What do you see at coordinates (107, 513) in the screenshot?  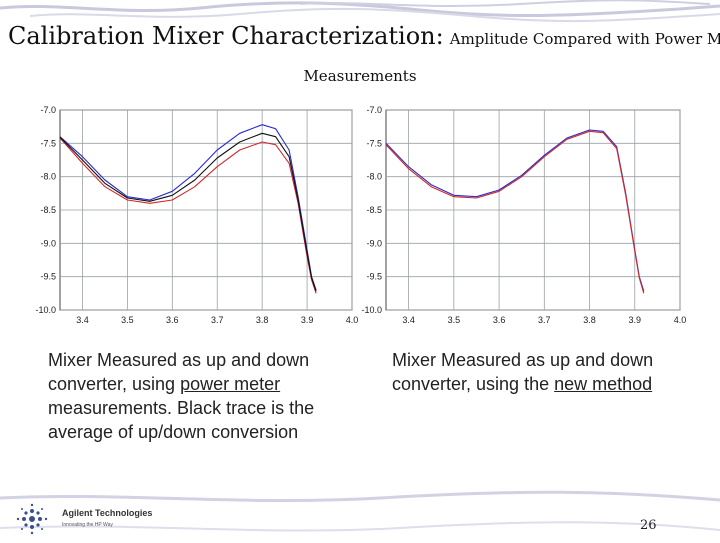 I see `logo-name: Agilent Technologies` at bounding box center [107, 513].